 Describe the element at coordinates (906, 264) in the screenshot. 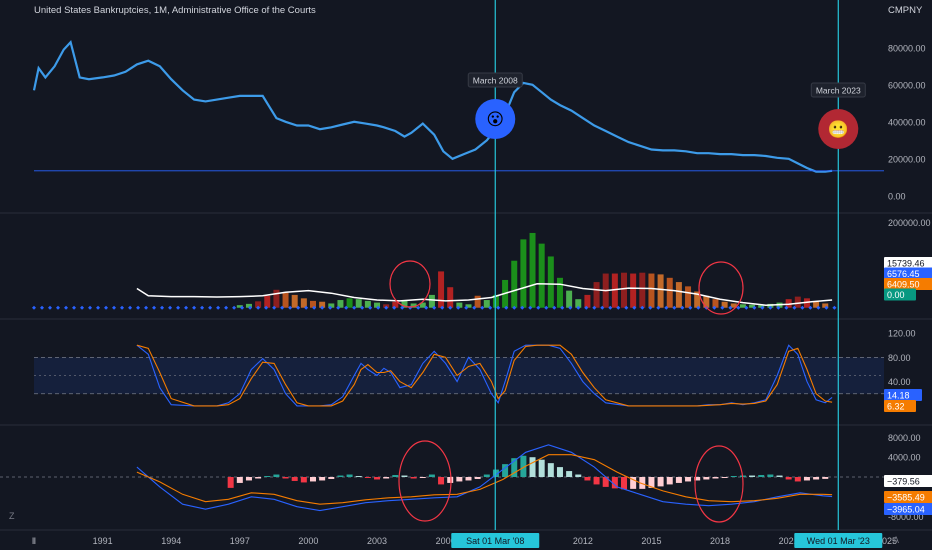

I see `volume-legend-value-0: 15739.46` at that location.